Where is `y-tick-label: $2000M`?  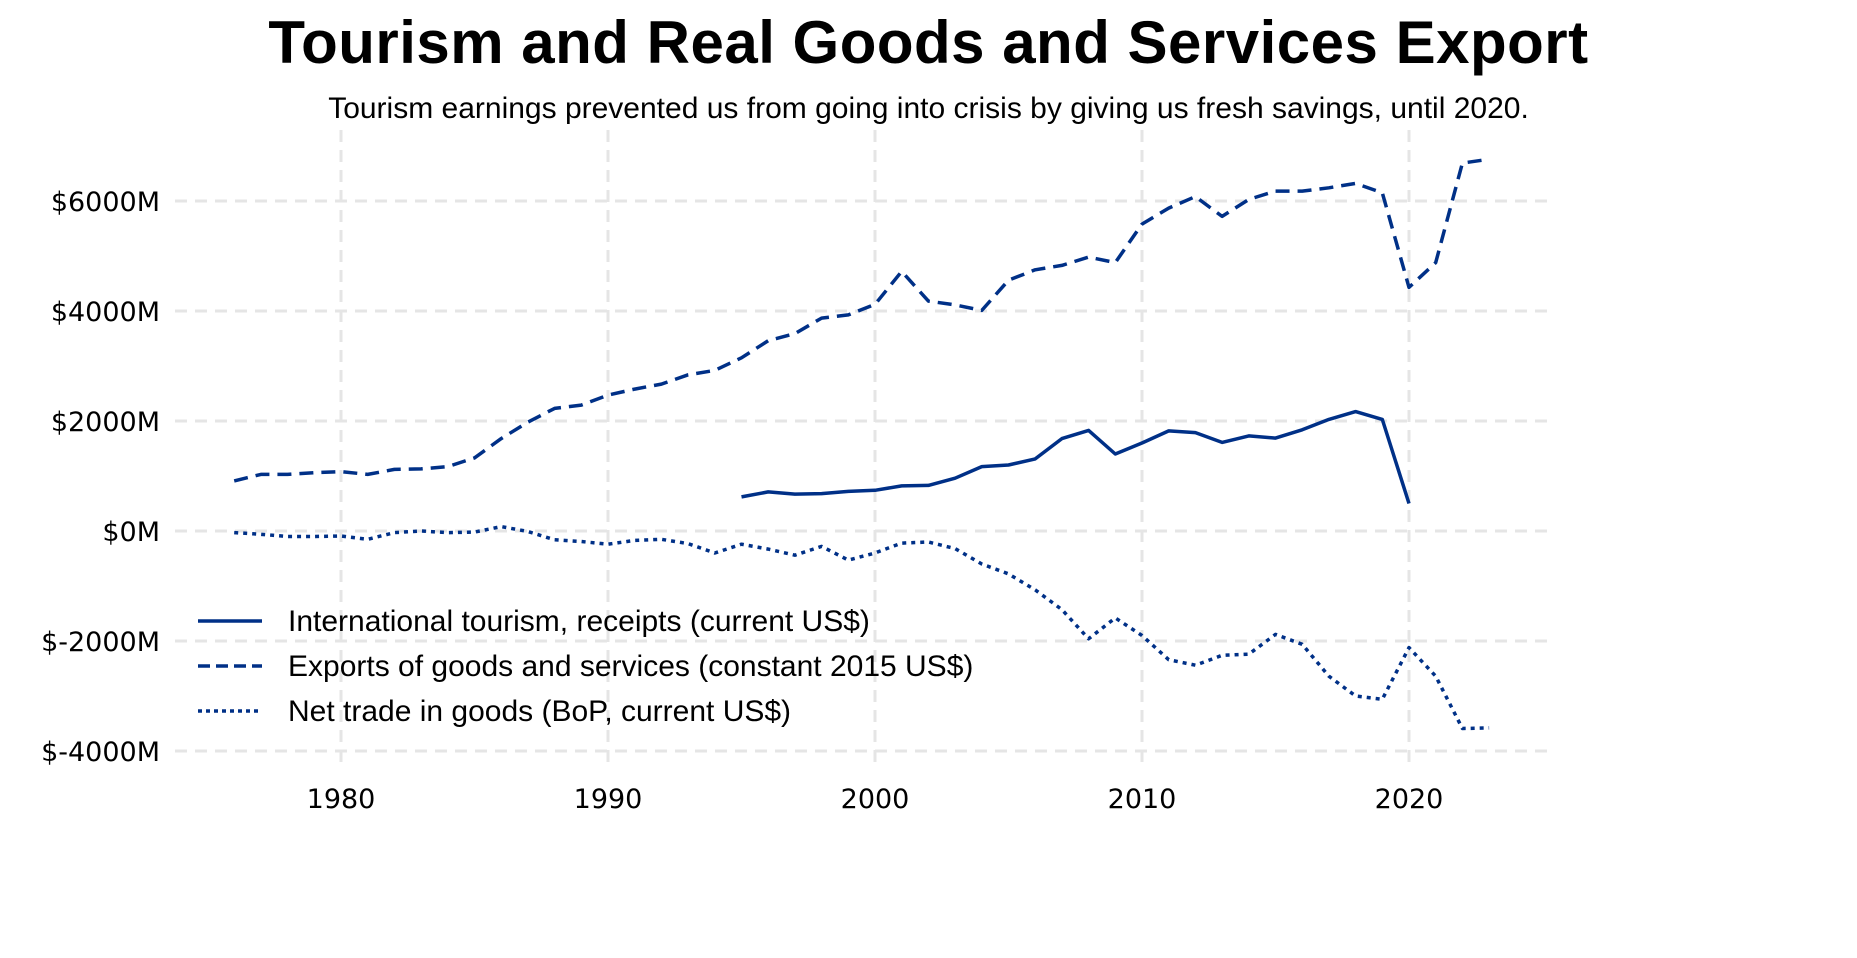
y-tick-label: $2000M is located at coordinates (105, 422).